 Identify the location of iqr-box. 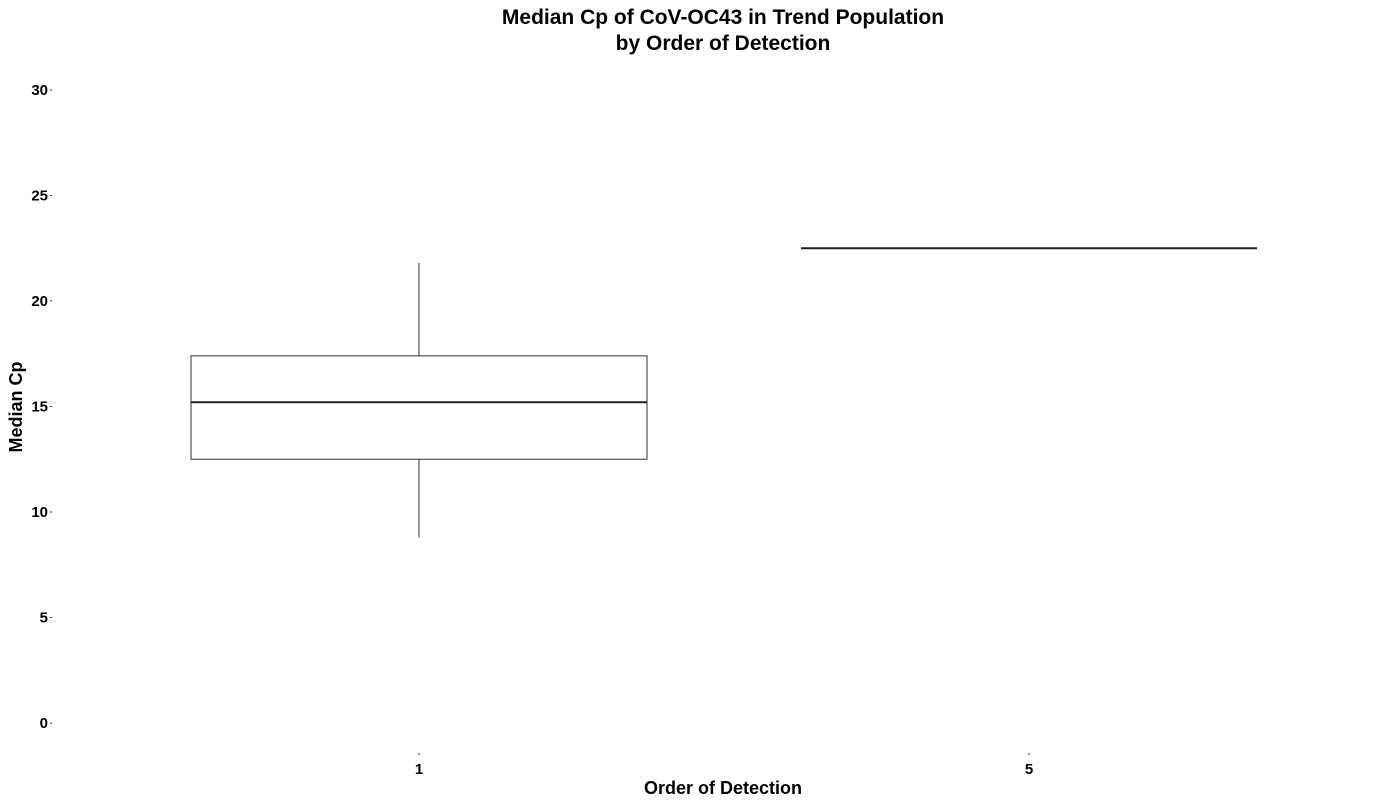
(419, 407).